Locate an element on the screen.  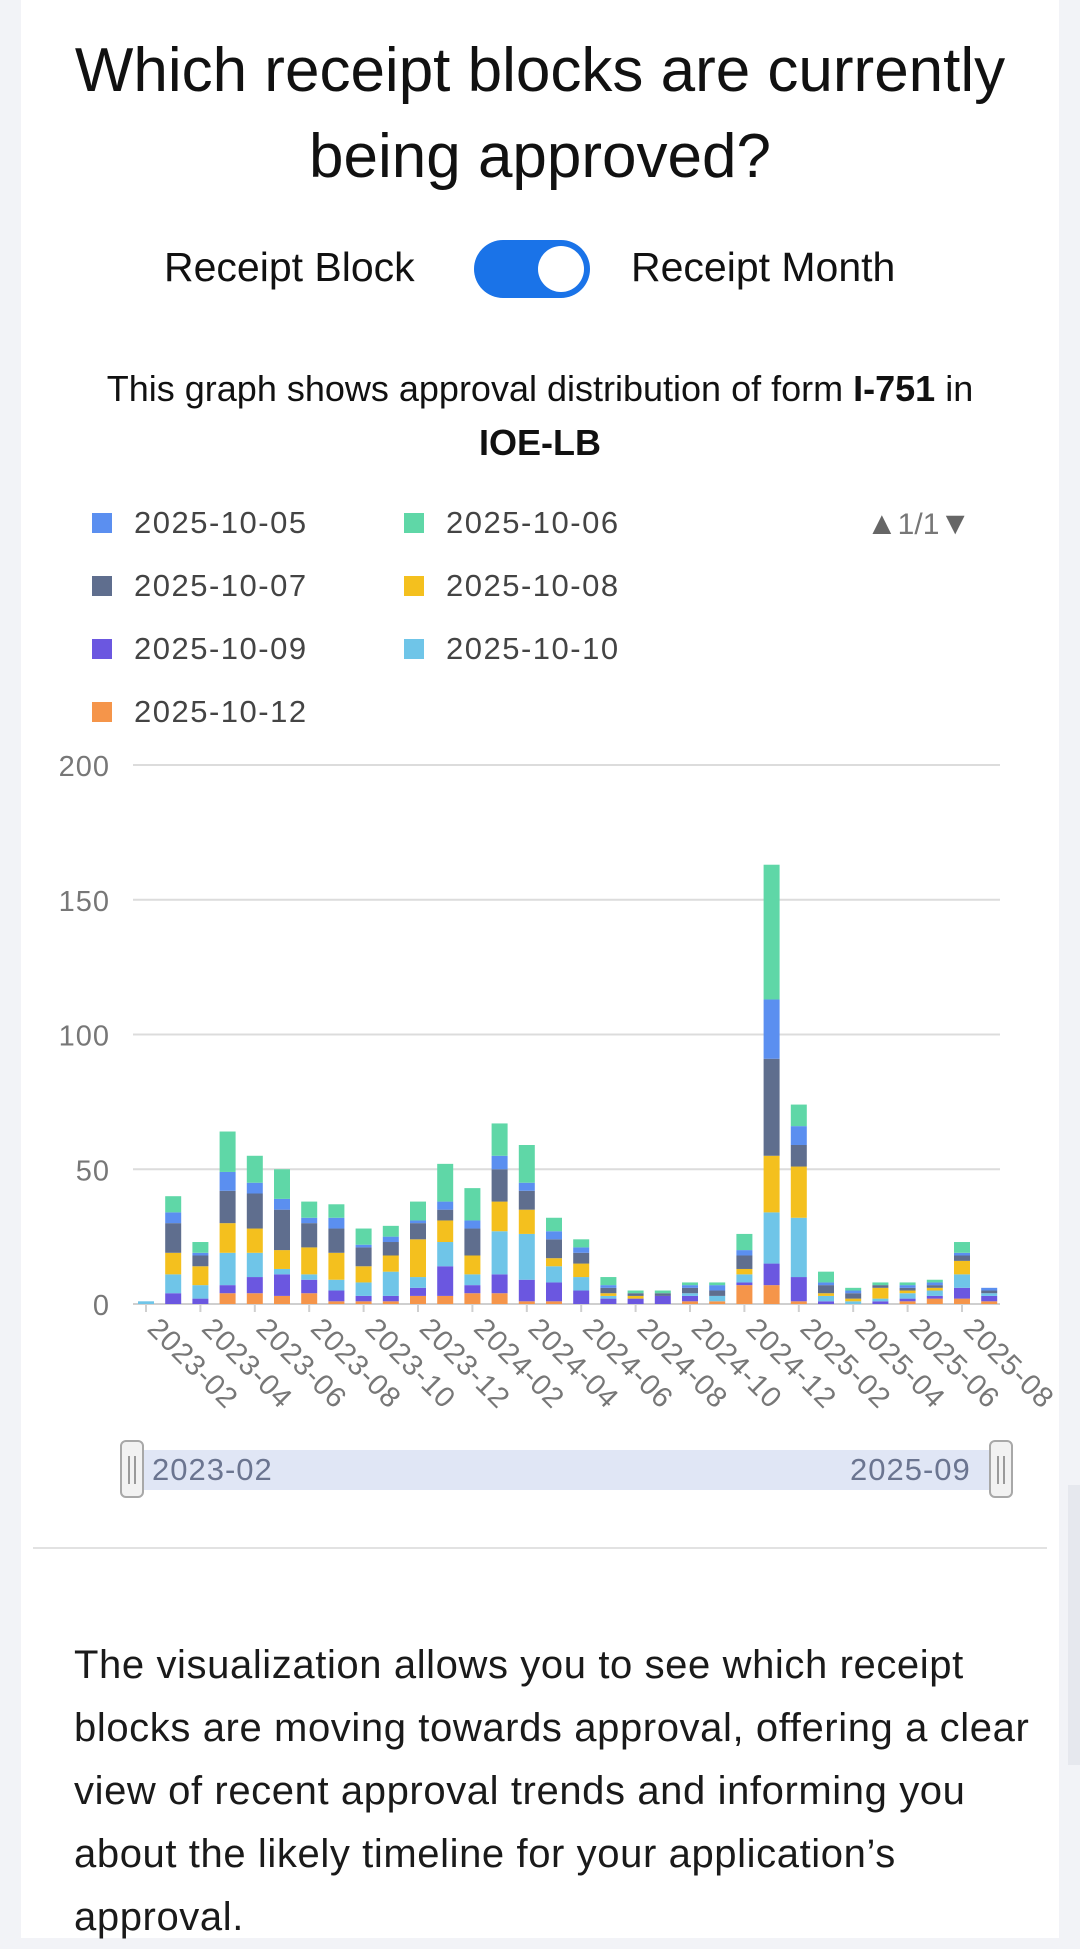
date-range-slider-track is located at coordinates (568, 1470).